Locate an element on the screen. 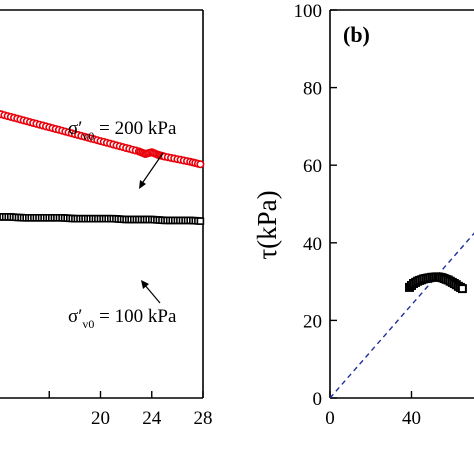 The image size is (474, 474). panel-a-ticks: 20 24 28 is located at coordinates (130, 410).